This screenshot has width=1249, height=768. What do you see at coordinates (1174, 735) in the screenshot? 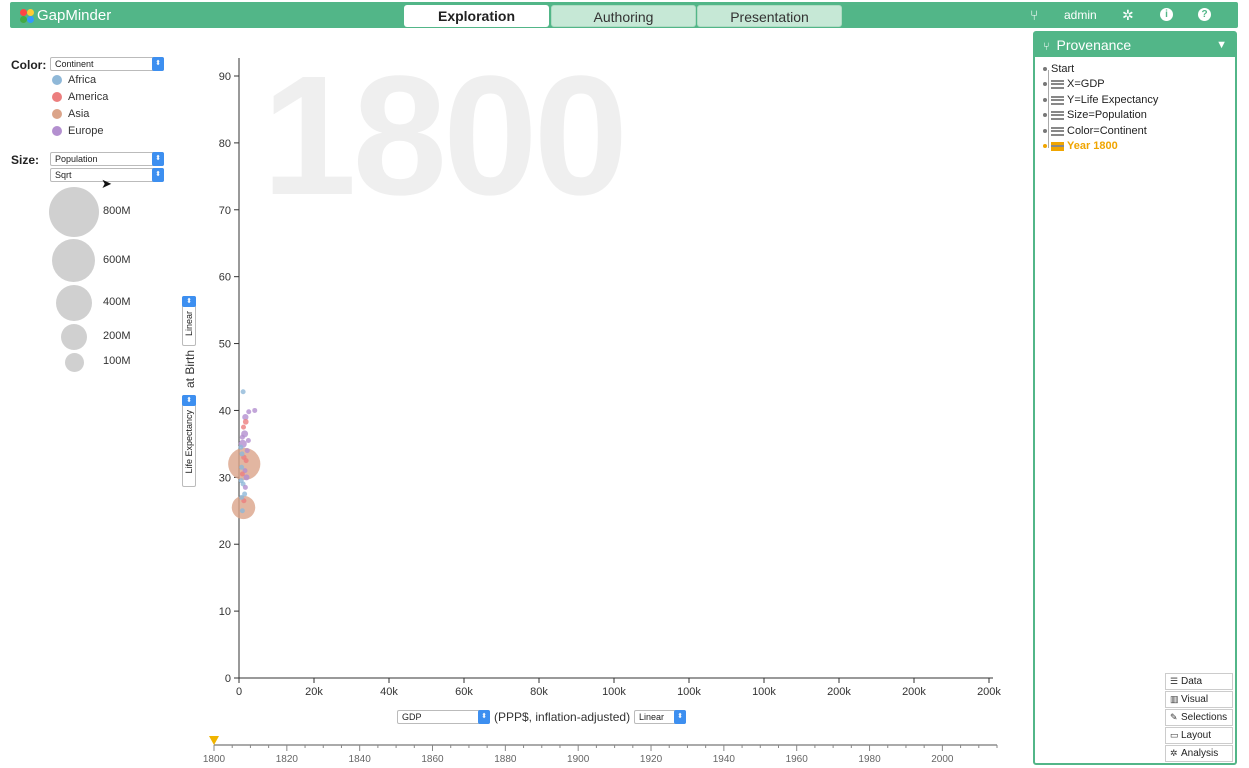
I see `monitor-icon: ▭` at bounding box center [1174, 735].